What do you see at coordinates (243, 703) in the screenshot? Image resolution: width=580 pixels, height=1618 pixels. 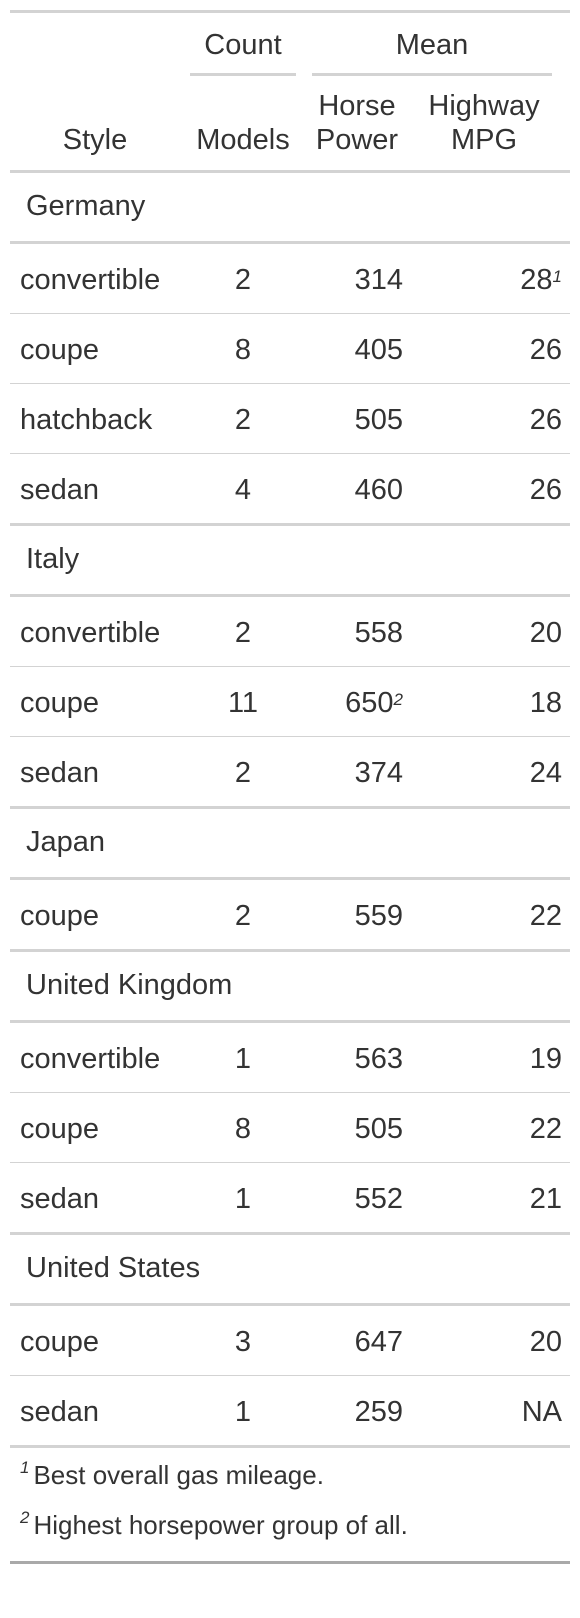 I see `cell-models: 11` at bounding box center [243, 703].